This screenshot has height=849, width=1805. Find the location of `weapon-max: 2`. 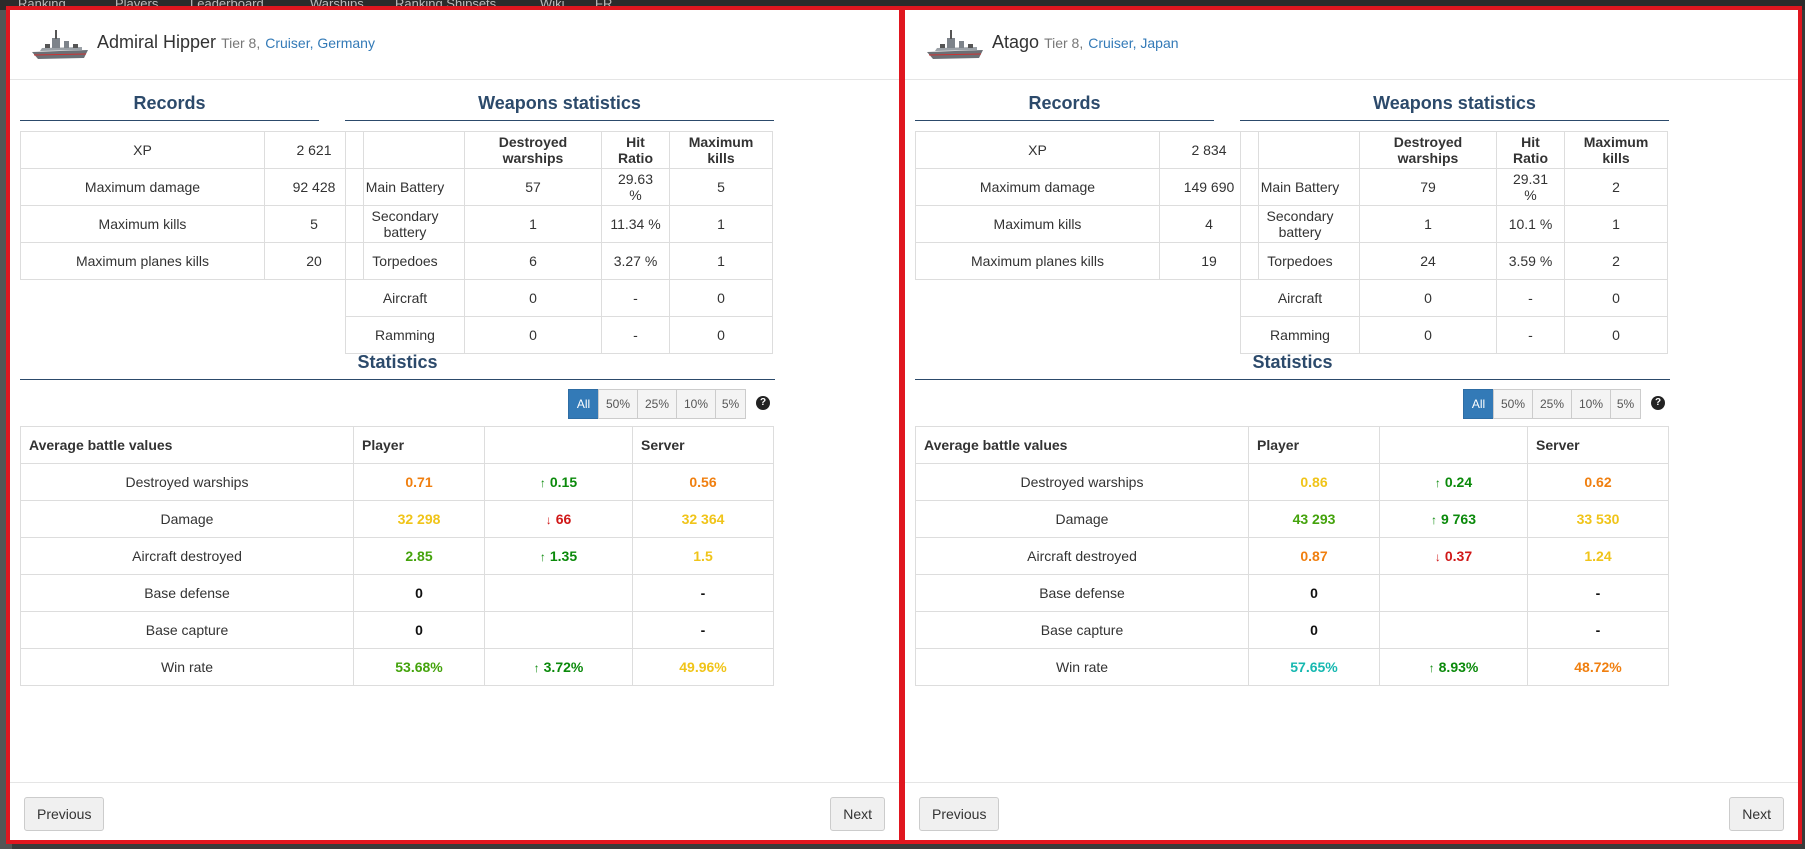

weapon-max: 2 is located at coordinates (1616, 187).